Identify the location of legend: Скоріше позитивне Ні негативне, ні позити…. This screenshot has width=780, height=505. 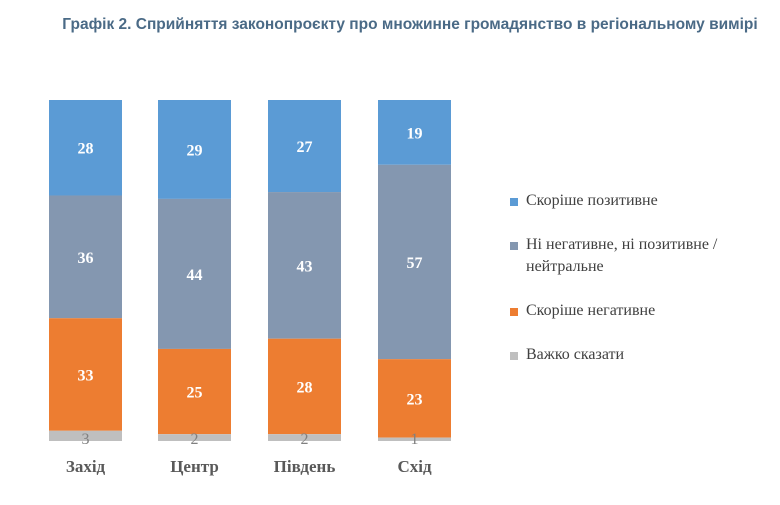
(638, 289).